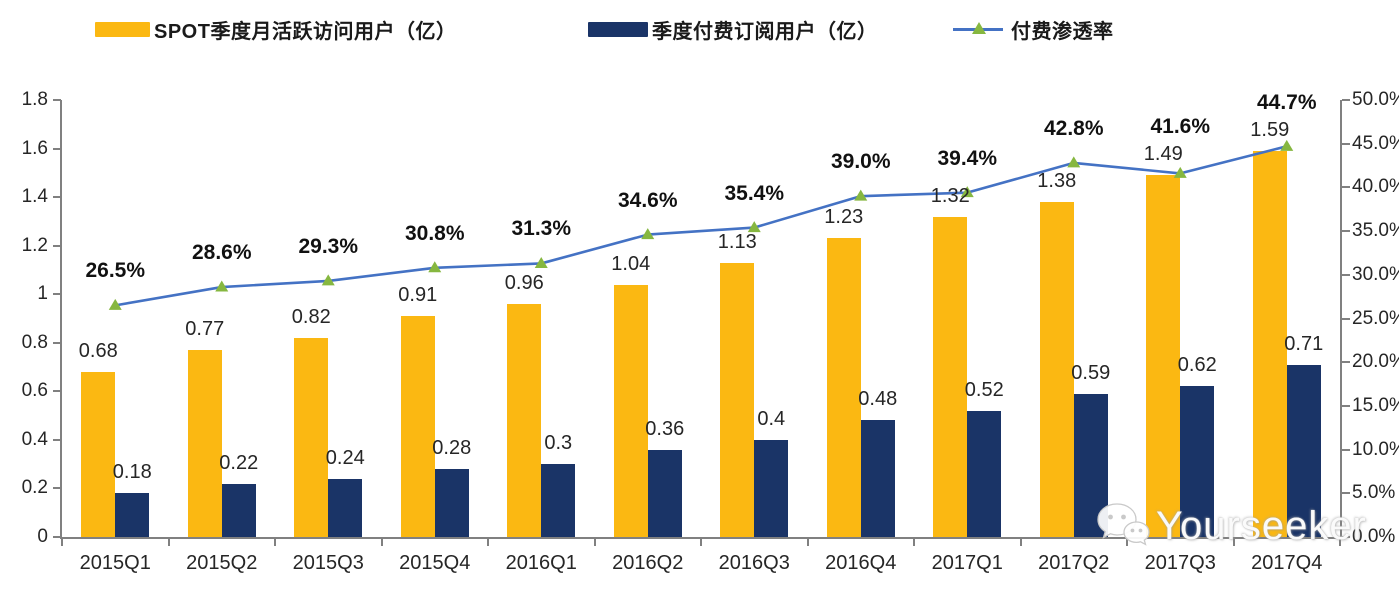 This screenshot has height=596, width=1399. I want to click on bar-mau-2016Q2, so click(630, 410).